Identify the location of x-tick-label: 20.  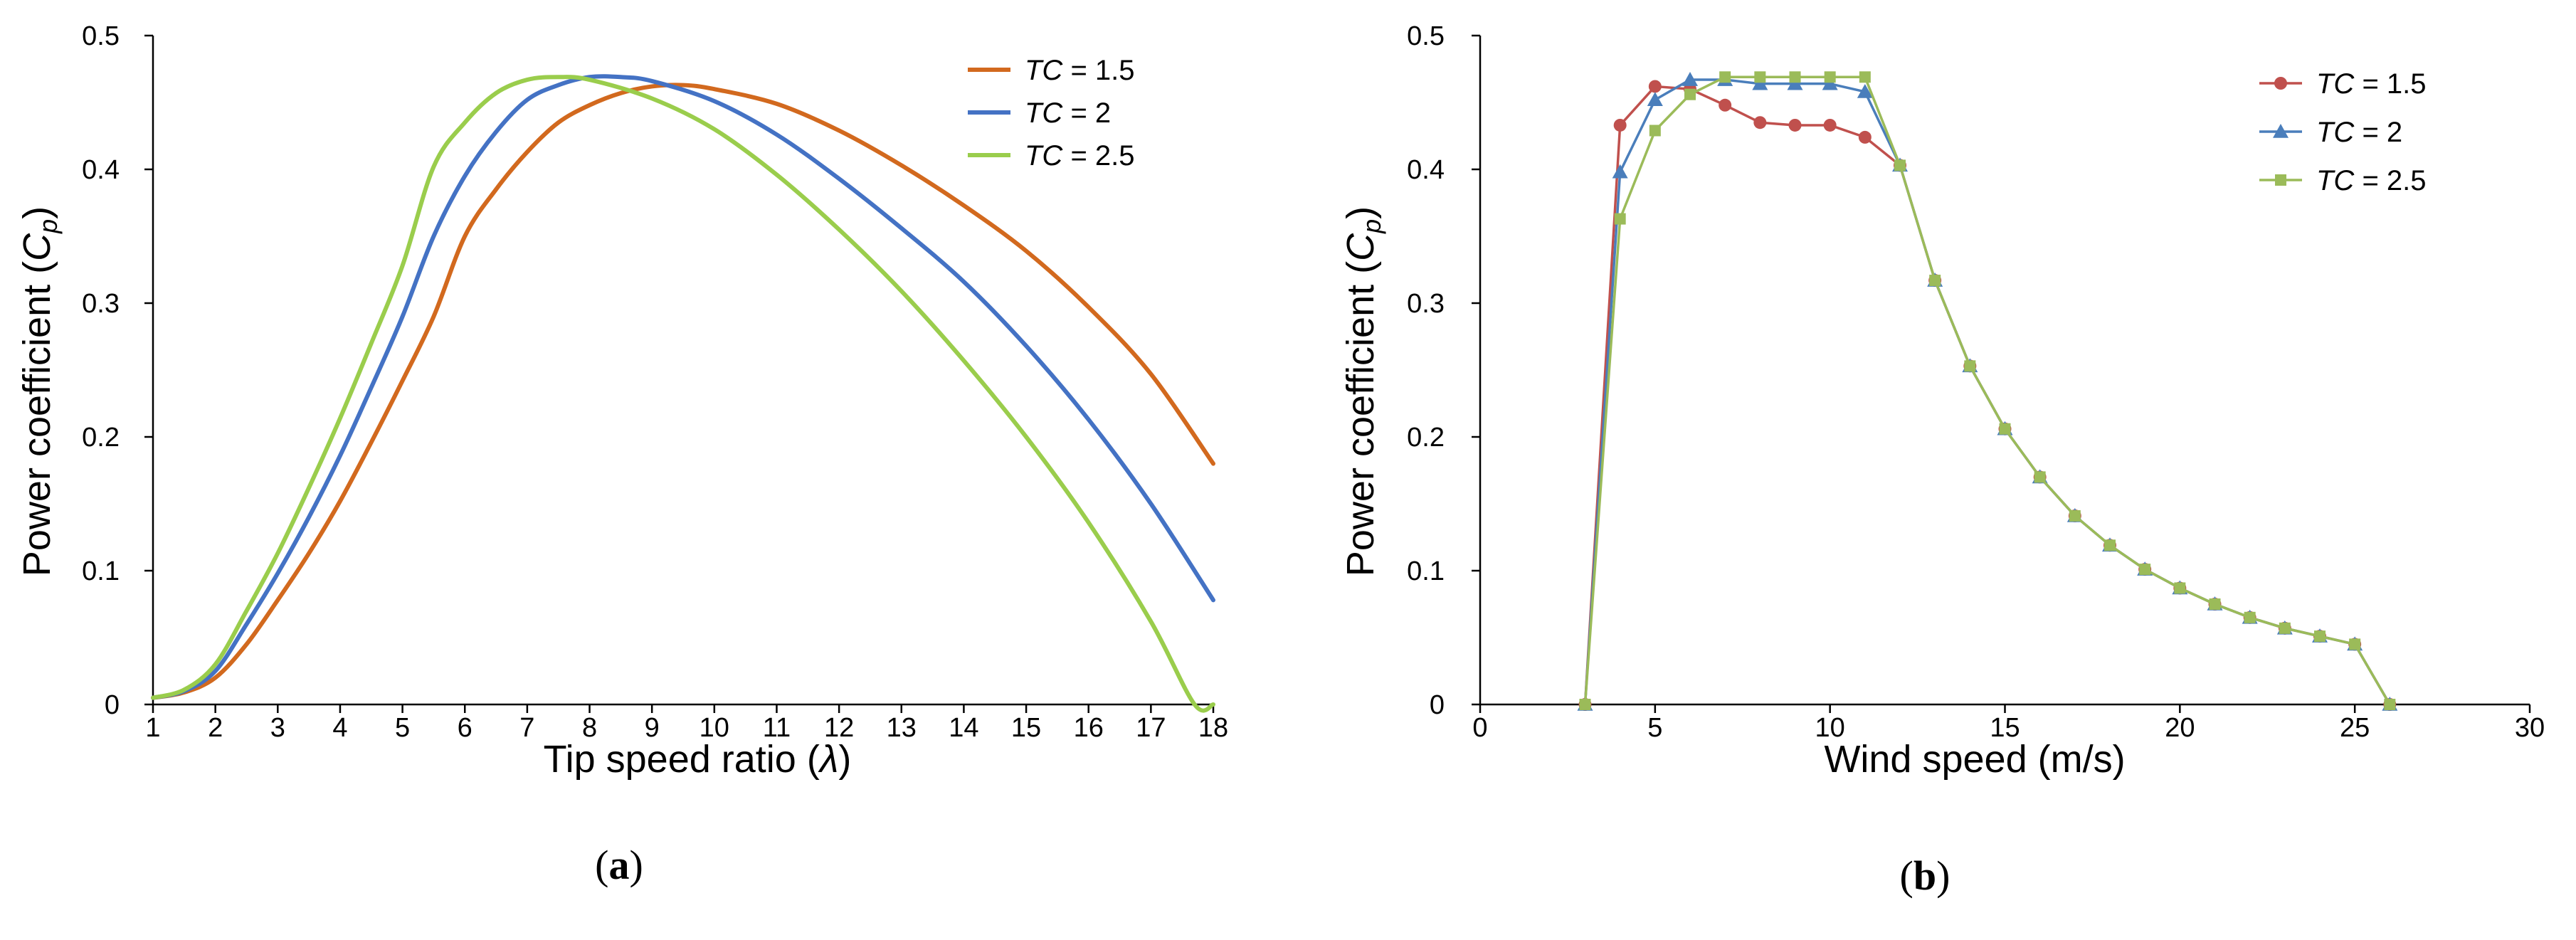
(2180, 728).